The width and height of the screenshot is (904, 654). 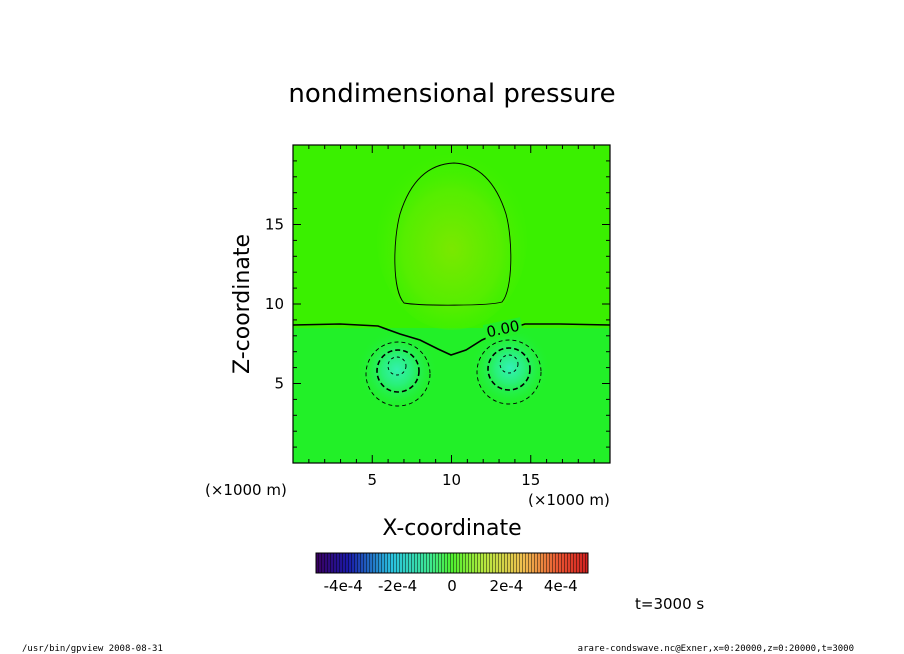 I want to click on colorbar-tick-labels: -4e-4 -2e-4 0 2e-4 4e-4, so click(x=451, y=586).